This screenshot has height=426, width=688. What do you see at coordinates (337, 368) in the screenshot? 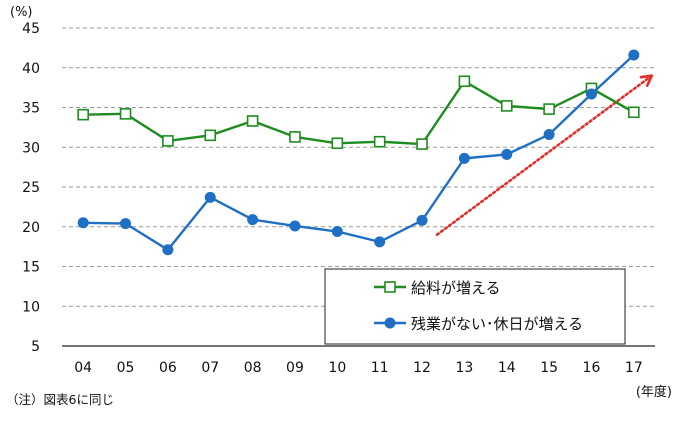
I see `x-tick-label: 10` at bounding box center [337, 368].